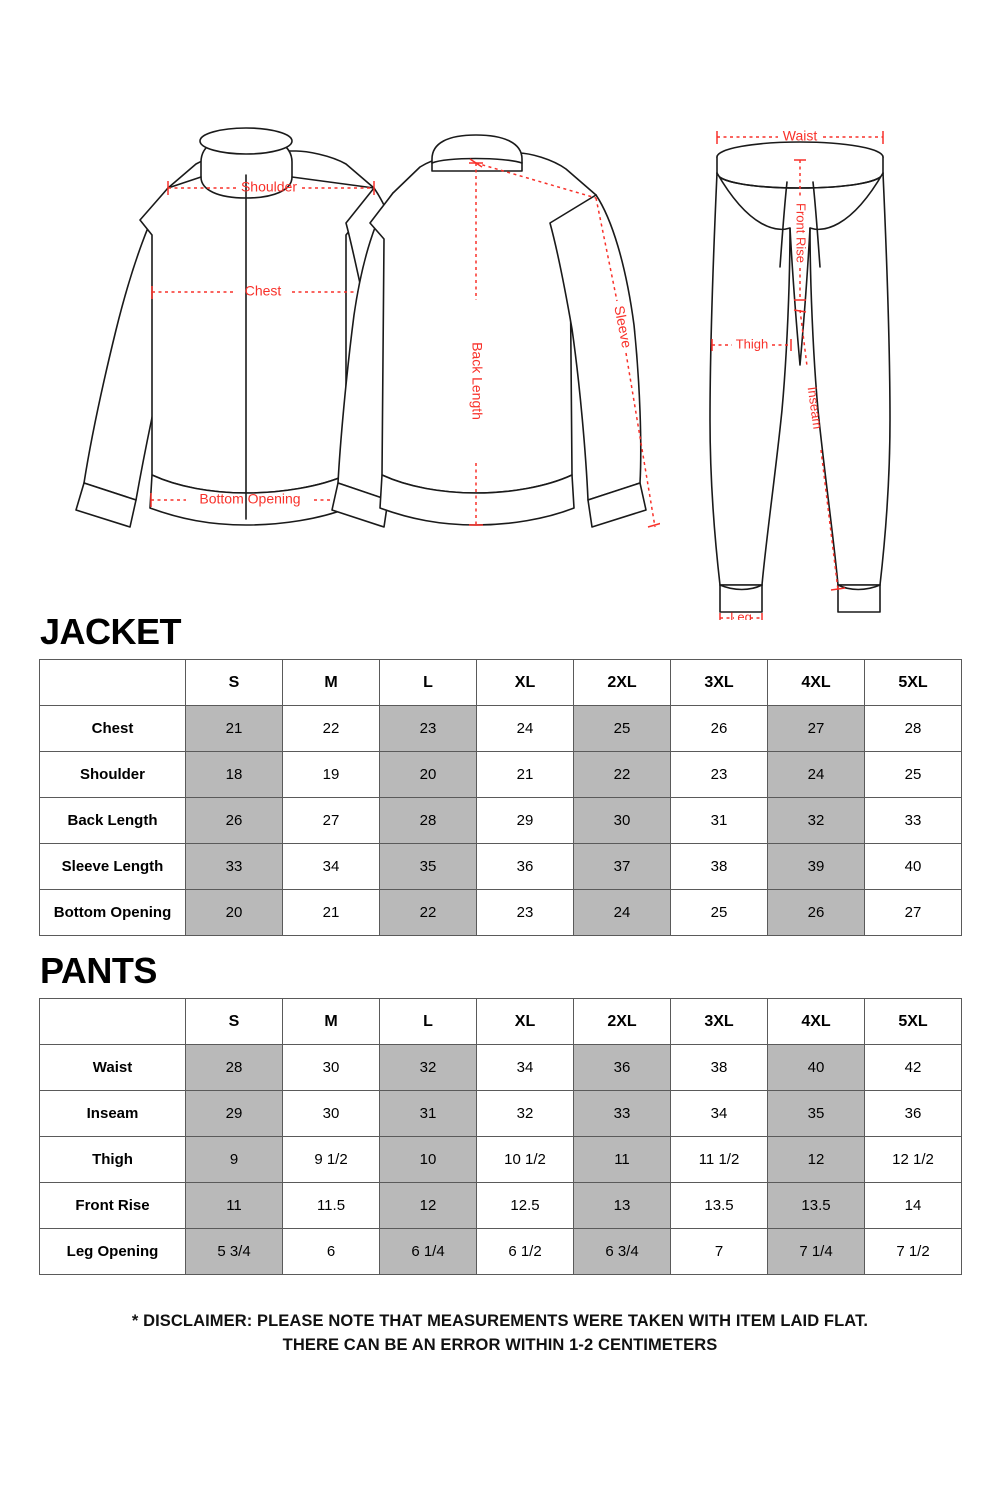  I want to click on waist-label: Waist, so click(800, 136).